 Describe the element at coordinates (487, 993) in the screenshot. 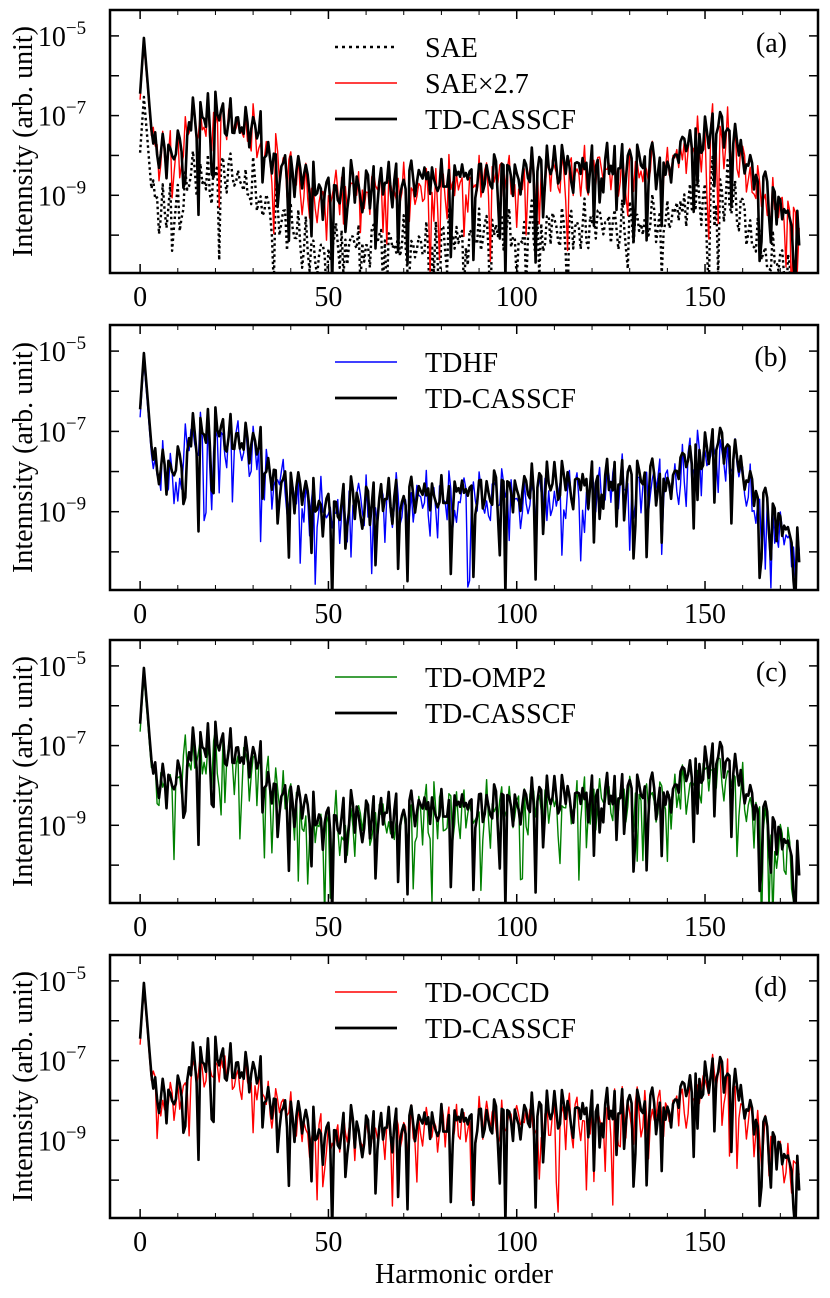

I see `legend-label: TD-OCCD` at that location.